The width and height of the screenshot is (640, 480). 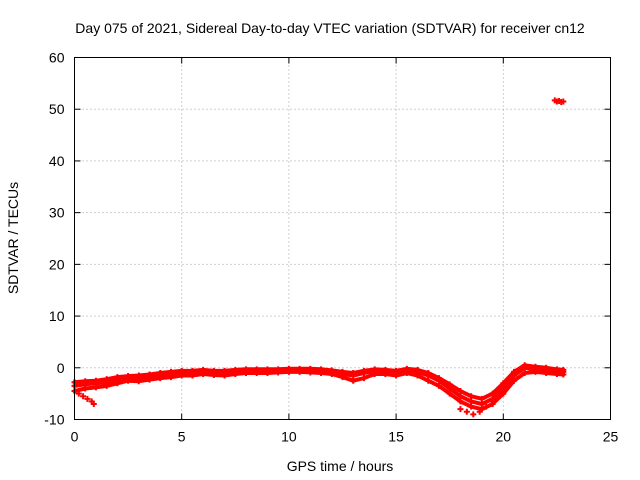 I want to click on y-tick-label: 30, so click(x=57, y=213).